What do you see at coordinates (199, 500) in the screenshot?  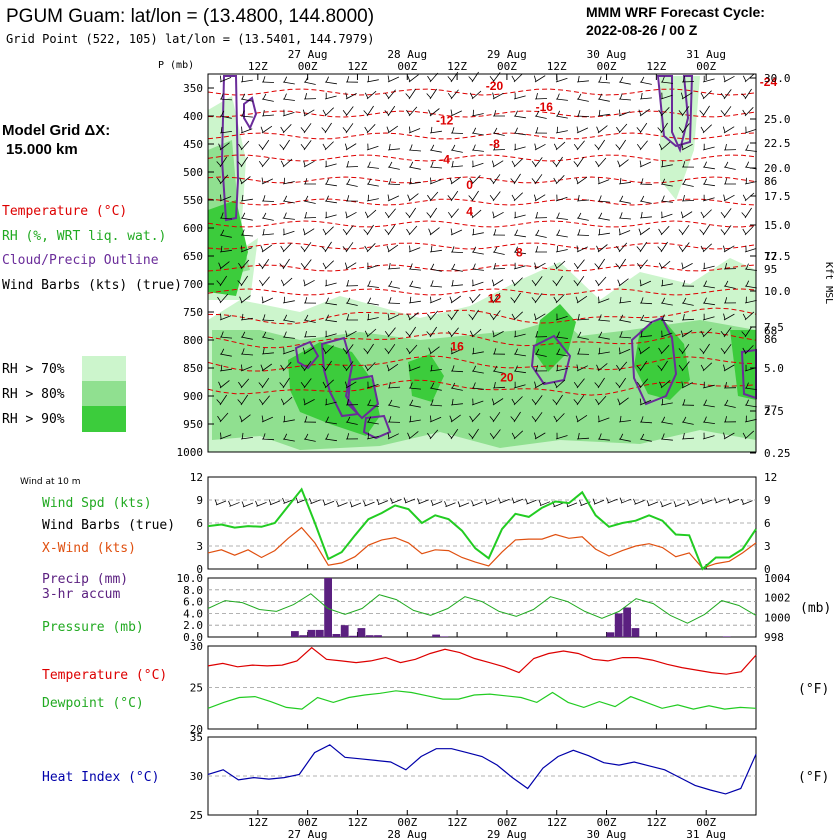 I see `wind-left-tick-3: 9` at bounding box center [199, 500].